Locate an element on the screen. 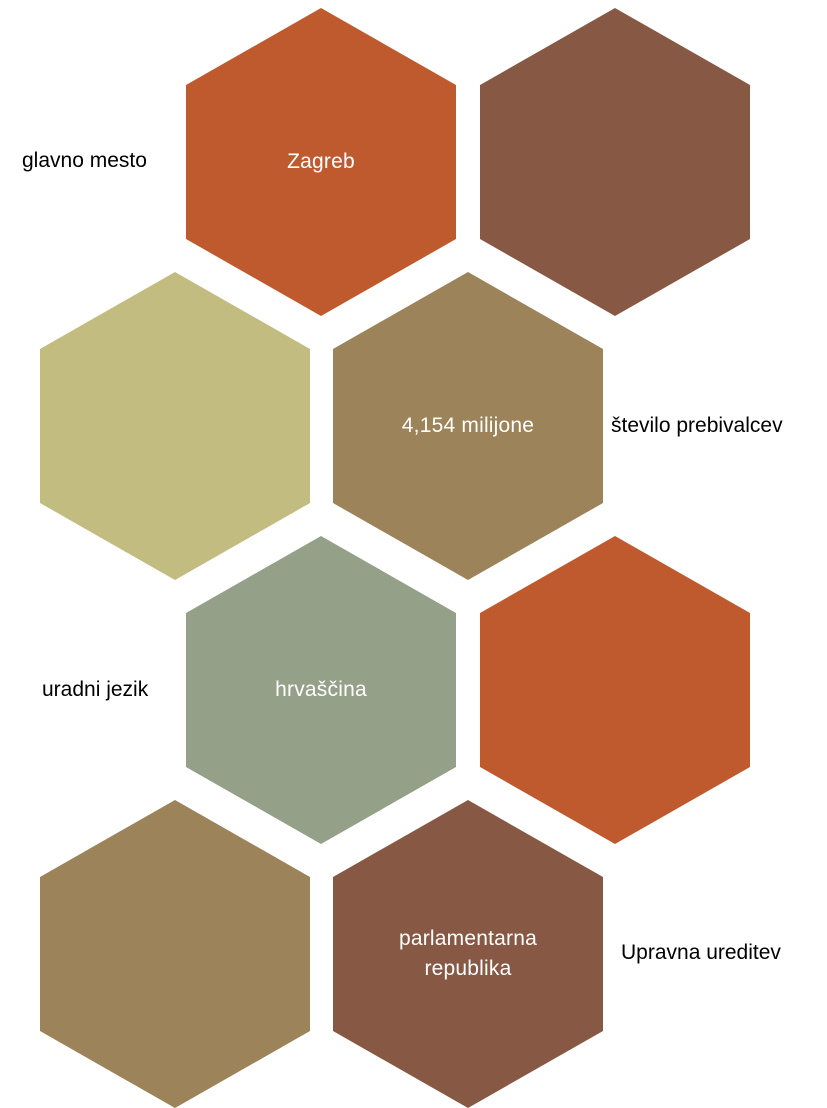 This screenshot has height=1108, width=827. hex-language-text: hrvaščina is located at coordinates (321, 689).